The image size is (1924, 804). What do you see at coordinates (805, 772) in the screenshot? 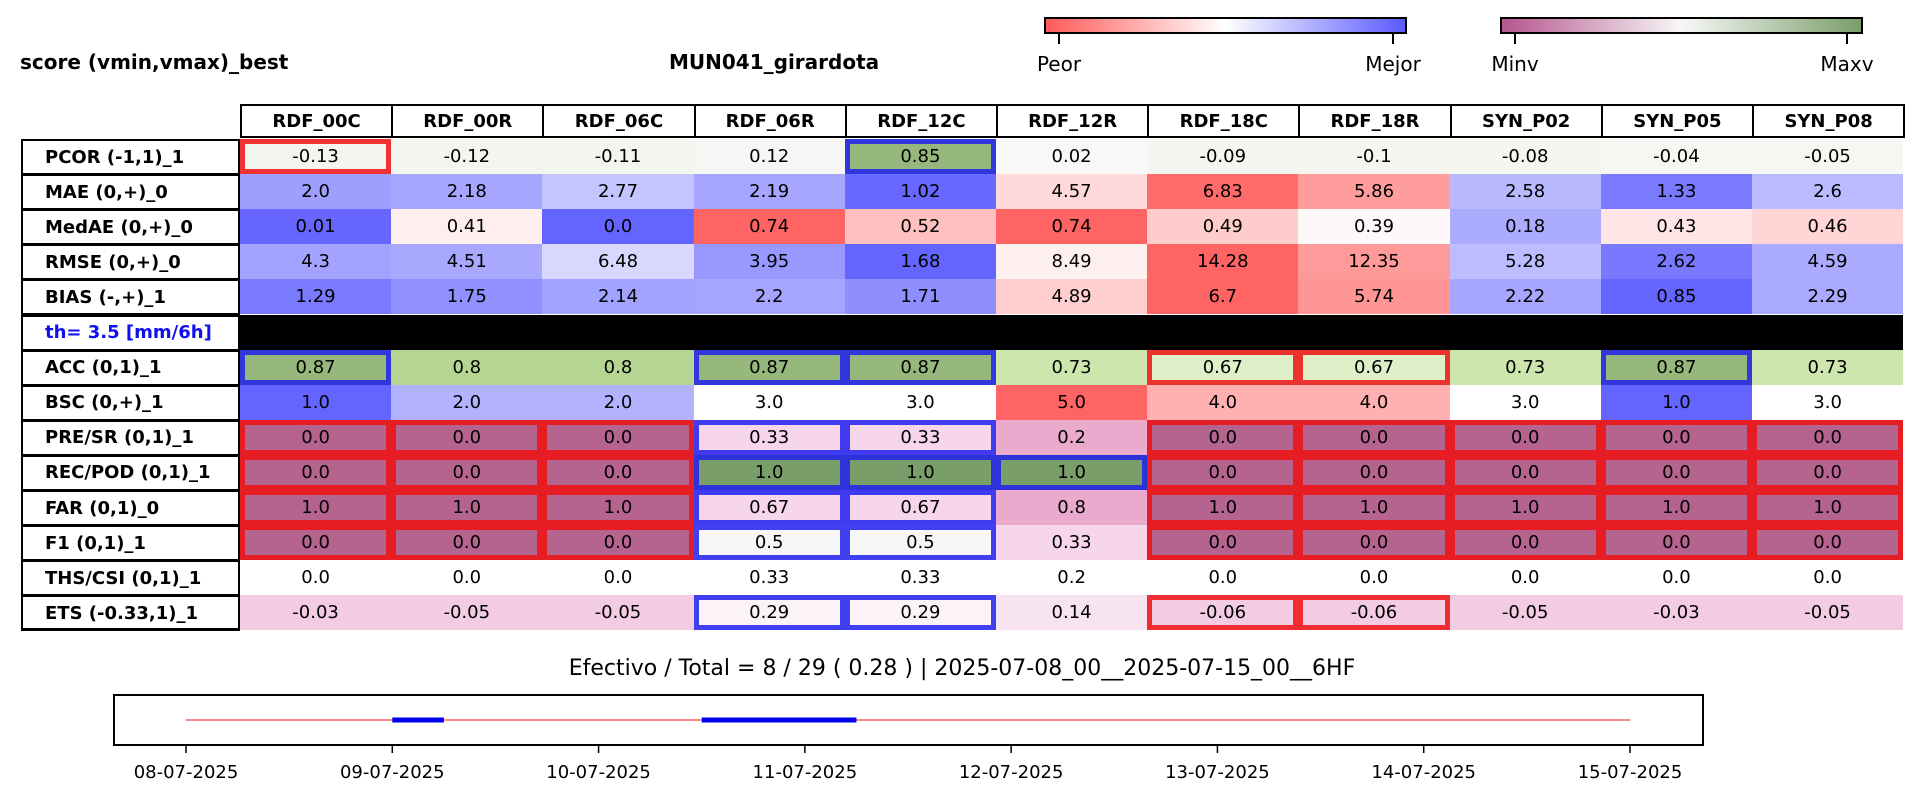
I see `x-tick-label: 11-07-2025` at bounding box center [805, 772].